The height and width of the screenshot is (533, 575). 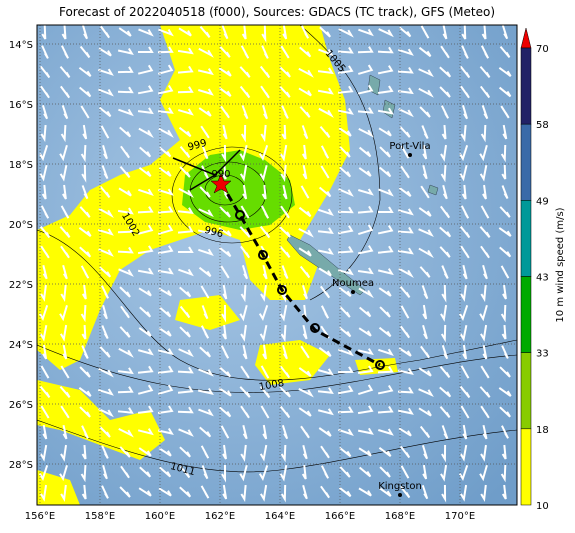 What do you see at coordinates (21, 465) in the screenshot?
I see `lat-label: 28°S` at bounding box center [21, 465].